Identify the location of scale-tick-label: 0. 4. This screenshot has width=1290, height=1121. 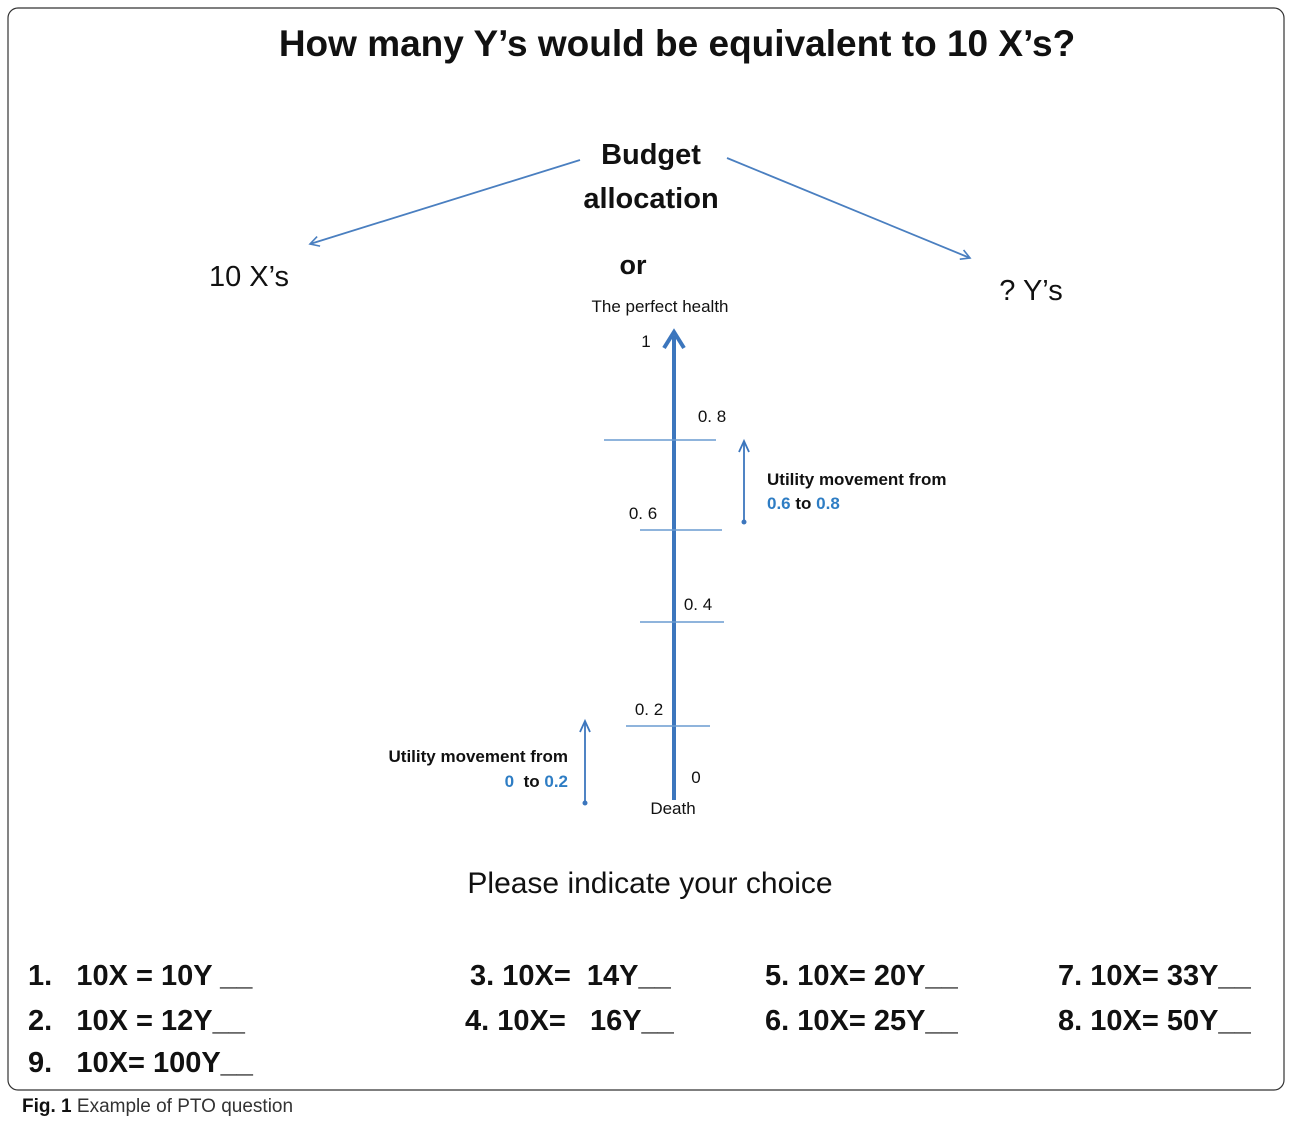
(698, 604).